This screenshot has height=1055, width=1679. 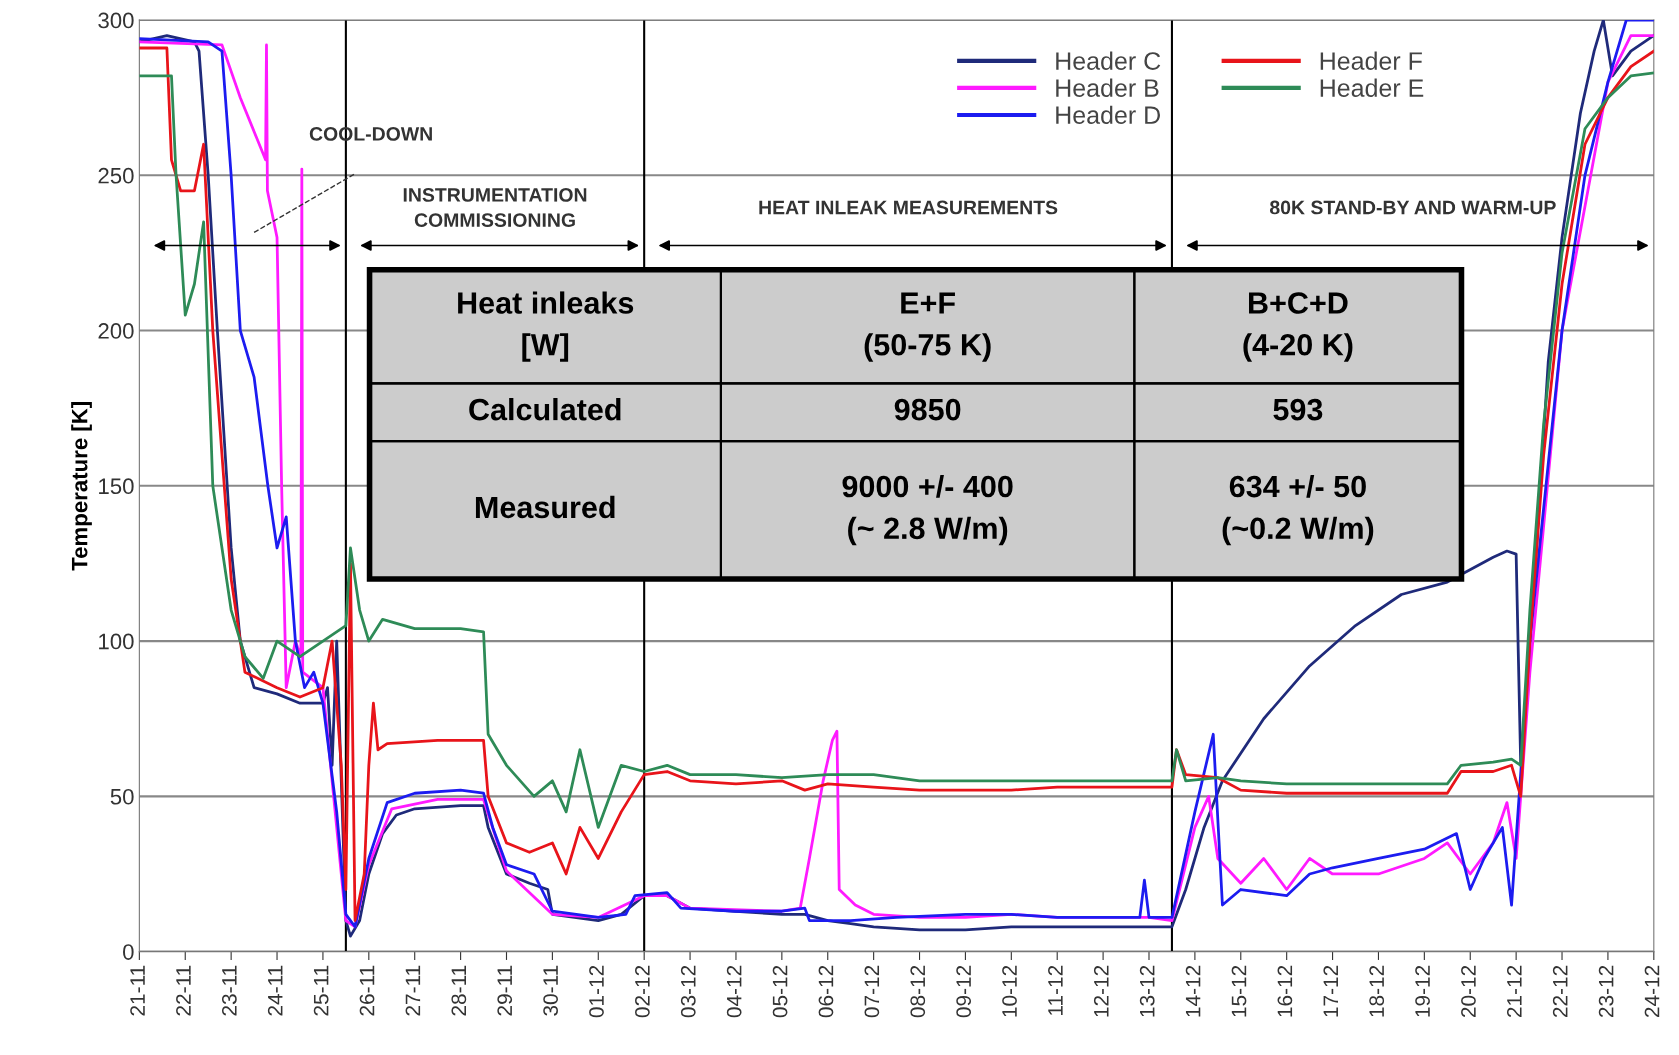 What do you see at coordinates (1101, 991) in the screenshot?
I see `x-tick-label: 12-12` at bounding box center [1101, 991].